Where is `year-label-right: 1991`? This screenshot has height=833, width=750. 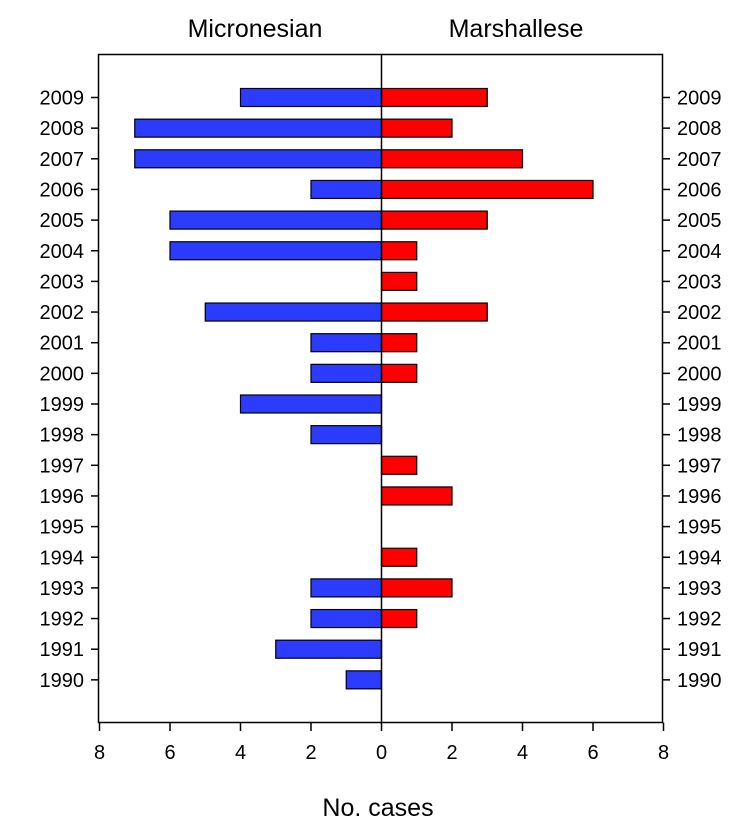 year-label-right: 1991 is located at coordinates (699, 650).